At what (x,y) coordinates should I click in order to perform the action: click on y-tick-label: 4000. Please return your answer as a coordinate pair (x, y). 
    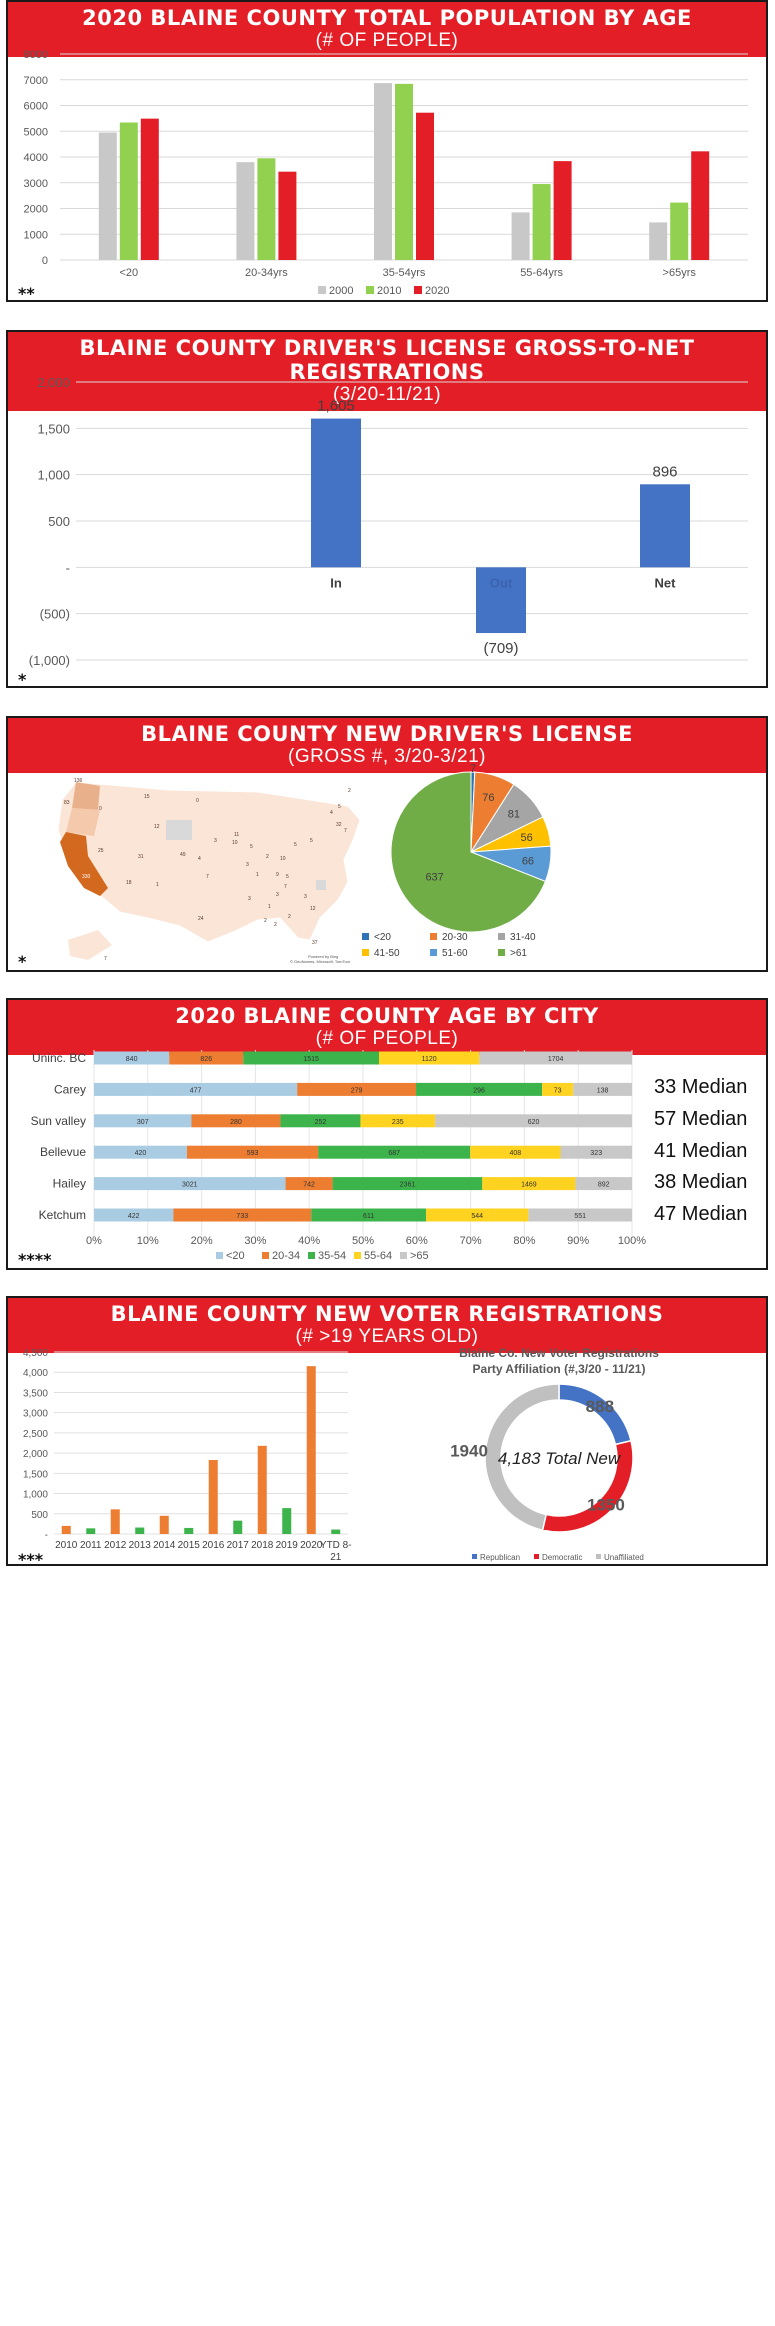
    Looking at the image, I should click on (36, 158).